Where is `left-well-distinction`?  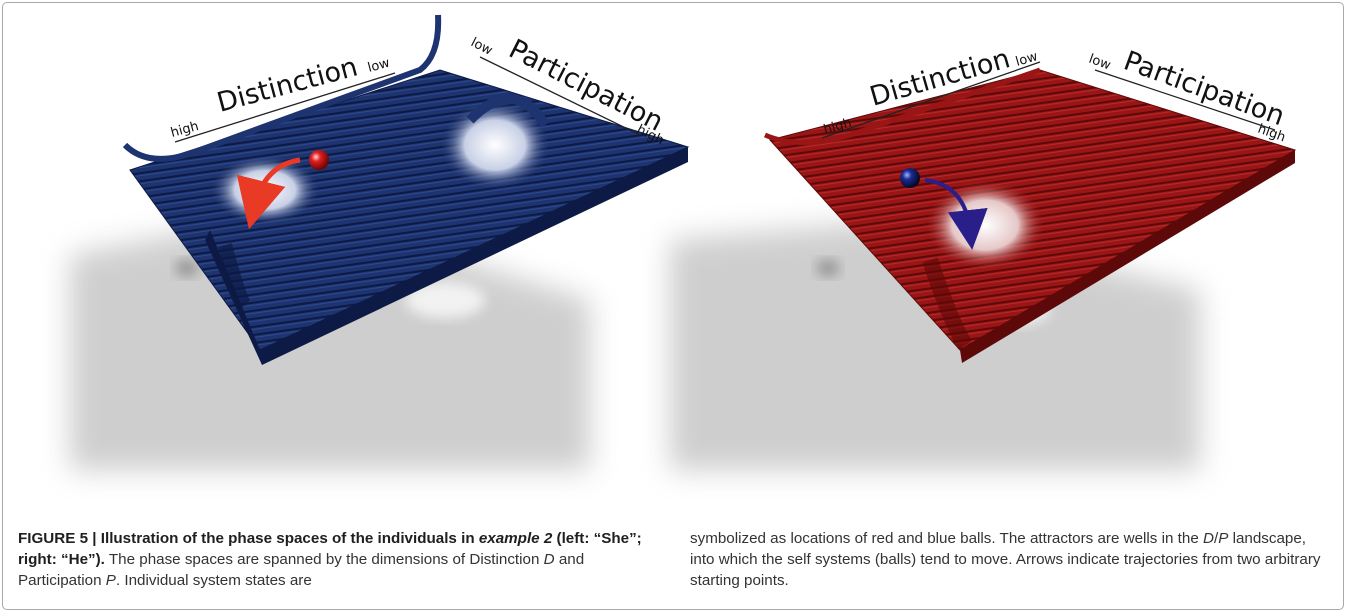
left-well-distinction is located at coordinates (265, 190).